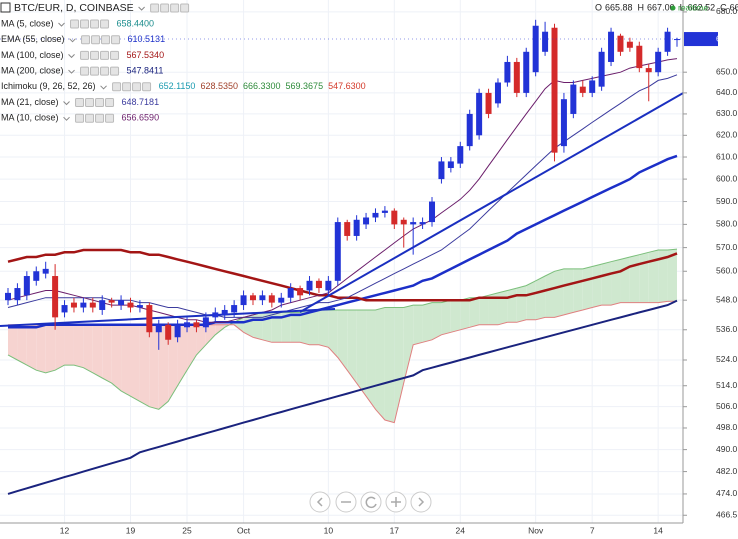 The height and width of the screenshot is (539, 738). Describe the element at coordinates (727, 427) in the screenshot. I see `y-tick-label: 498.0` at that location.